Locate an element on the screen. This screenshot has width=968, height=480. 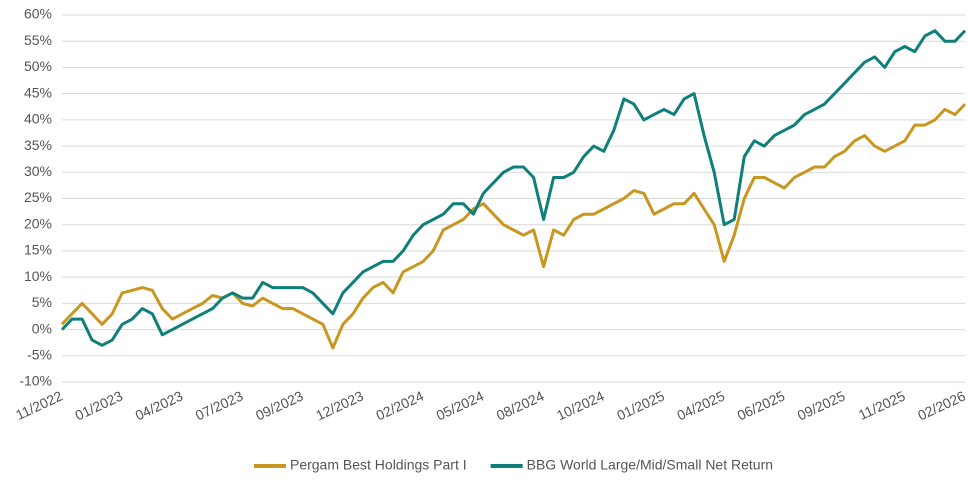
x-tick-label: 07/2023 is located at coordinates (219, 405).